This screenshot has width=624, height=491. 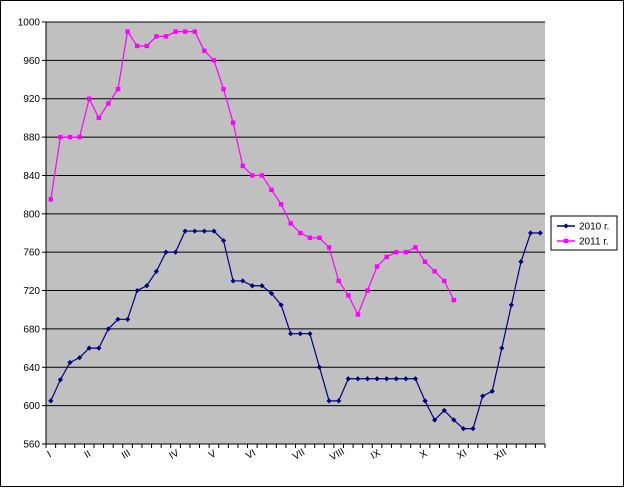 I want to click on y-axis: 560 600 640 680 720 760 800 840 880 920 960 1000, so click(x=32, y=234).